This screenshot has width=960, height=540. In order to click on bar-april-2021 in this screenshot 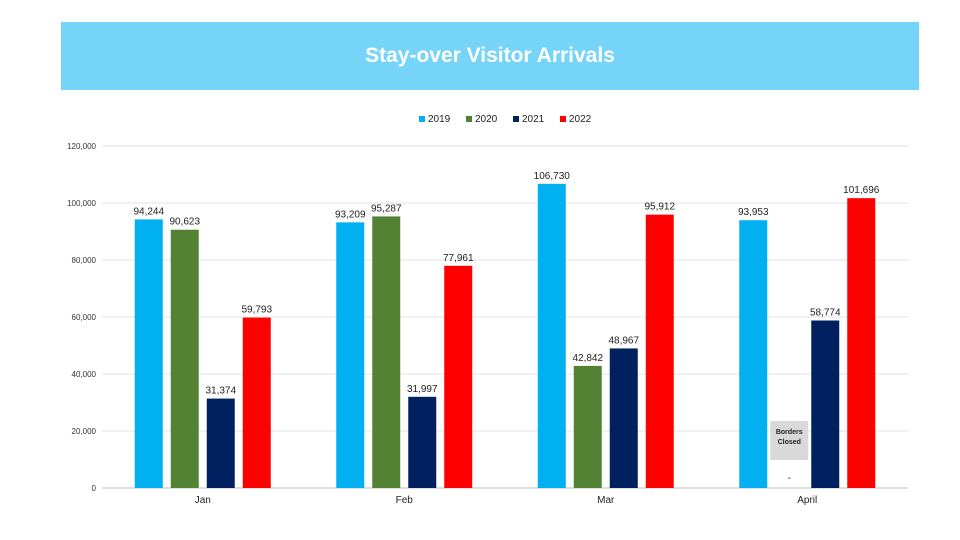, I will do `click(825, 404)`.